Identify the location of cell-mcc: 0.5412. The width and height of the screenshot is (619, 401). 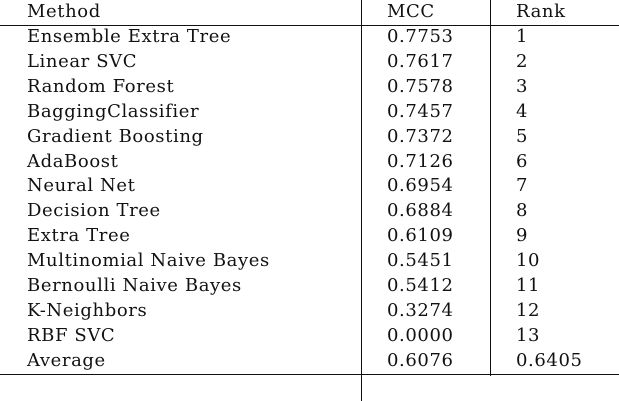
(420, 285).